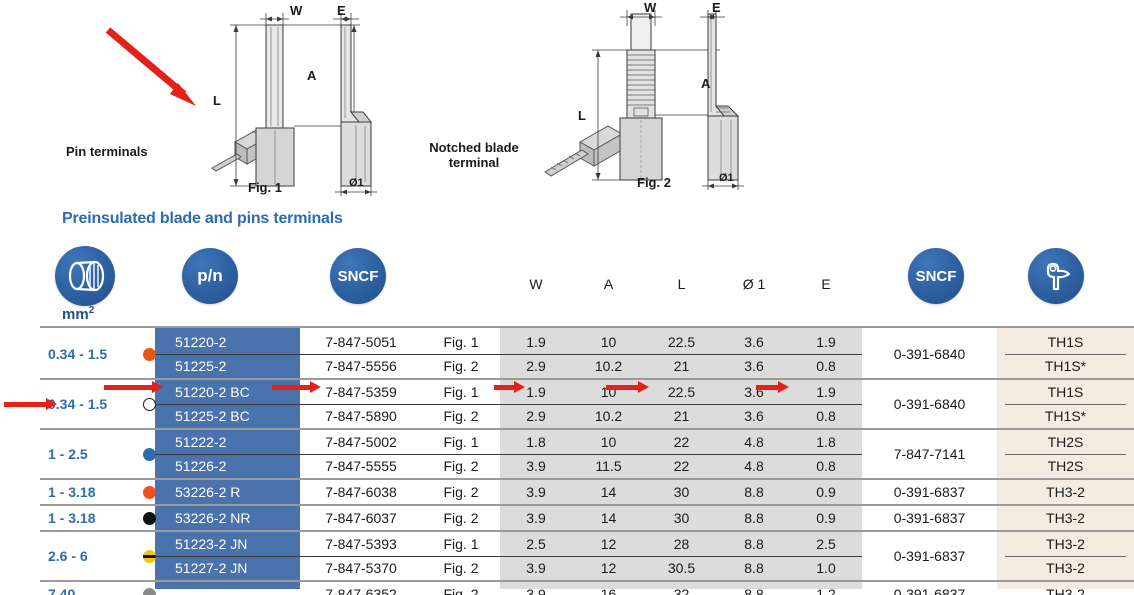 This screenshot has width=1134, height=595. Describe the element at coordinates (78, 314) in the screenshot. I see `wire-unit-label: mm2` at that location.